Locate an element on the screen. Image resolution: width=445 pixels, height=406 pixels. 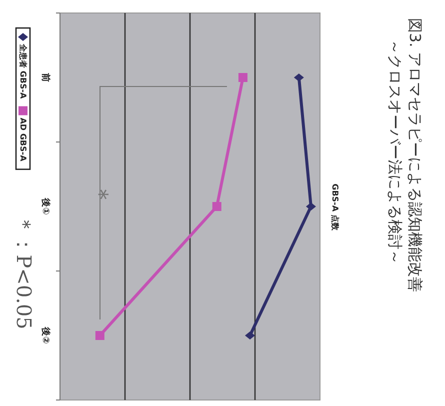
legend-label: AD GBS-A is located at coordinates (23, 140).